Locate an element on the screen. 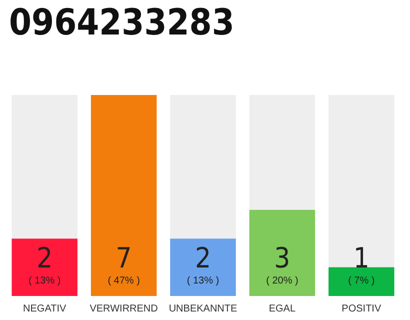 This screenshot has height=320, width=410. x-tick-label: VERWIRREND is located at coordinates (124, 309).